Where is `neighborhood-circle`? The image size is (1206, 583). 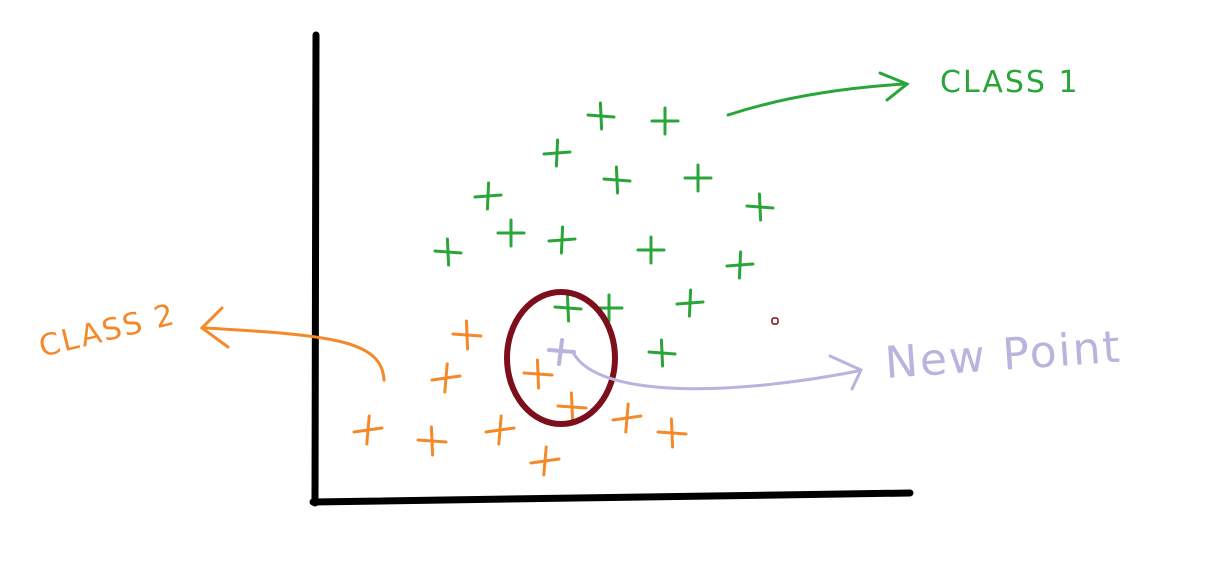 neighborhood-circle is located at coordinates (561, 358).